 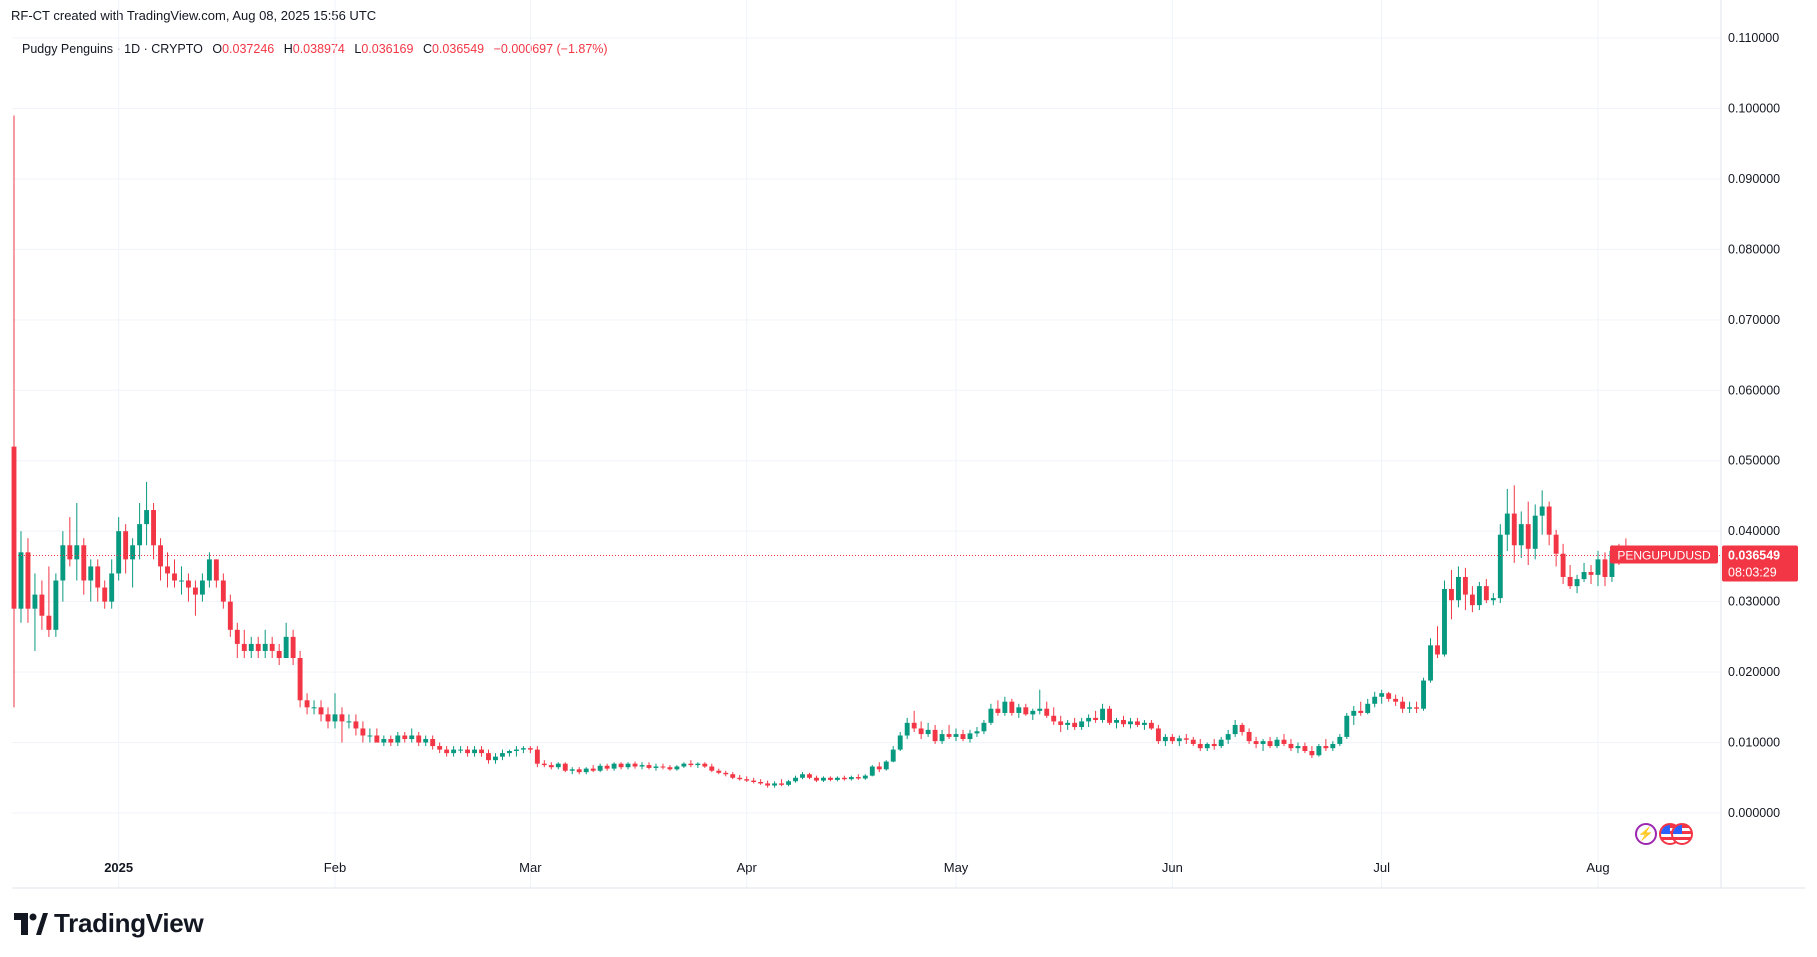 What do you see at coordinates (1682, 834) in the screenshot?
I see `us-flag-icon` at bounding box center [1682, 834].